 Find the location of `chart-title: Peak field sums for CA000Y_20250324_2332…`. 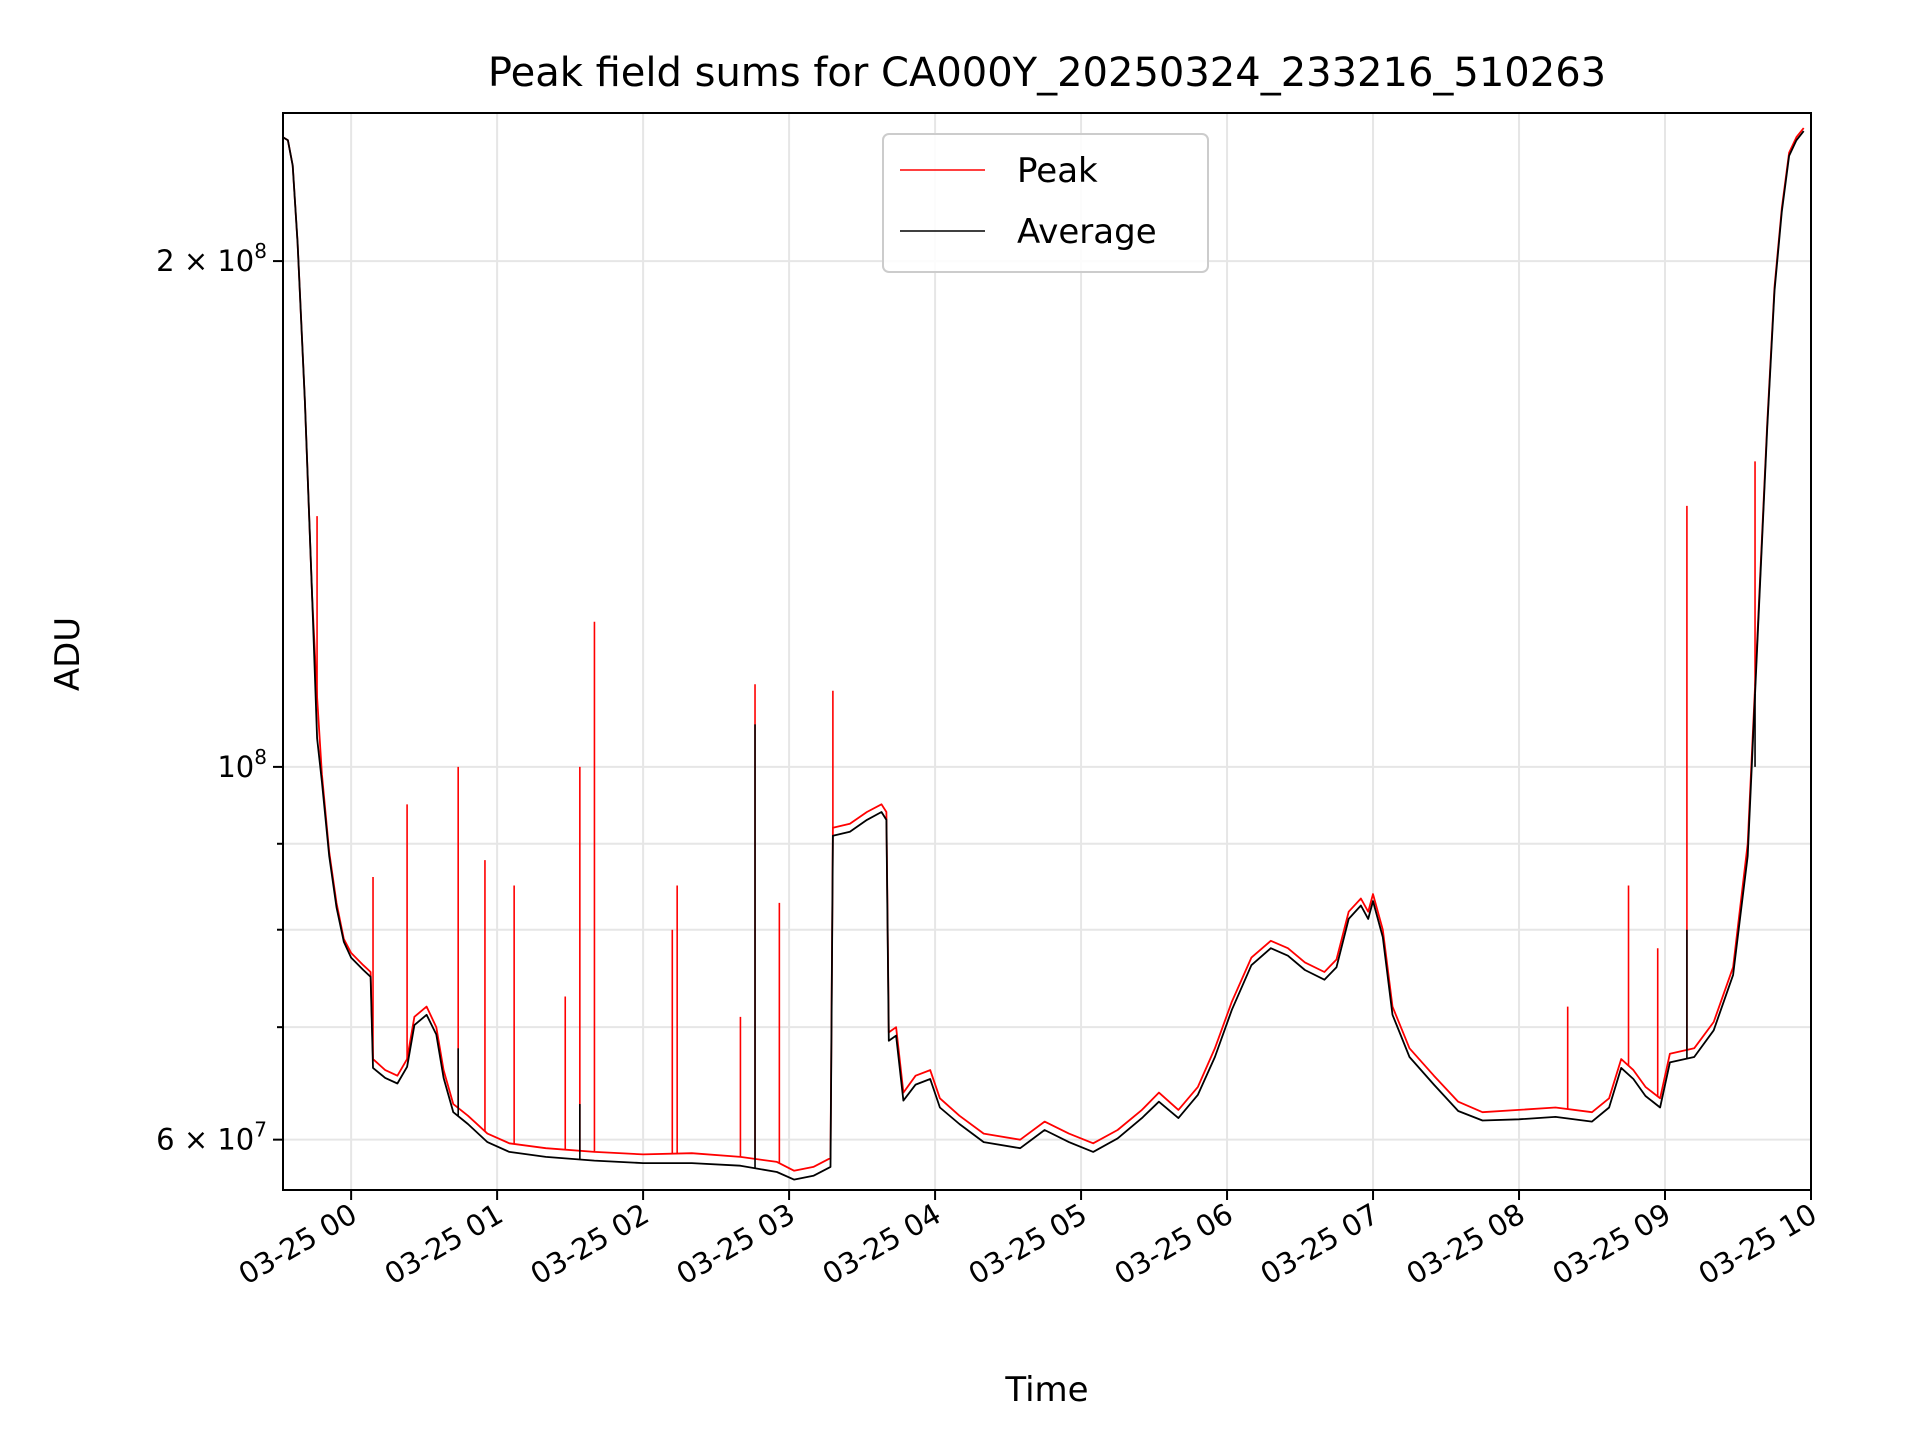

chart-title: Peak field sums for CA000Y_20250324_2332… is located at coordinates (1047, 73).